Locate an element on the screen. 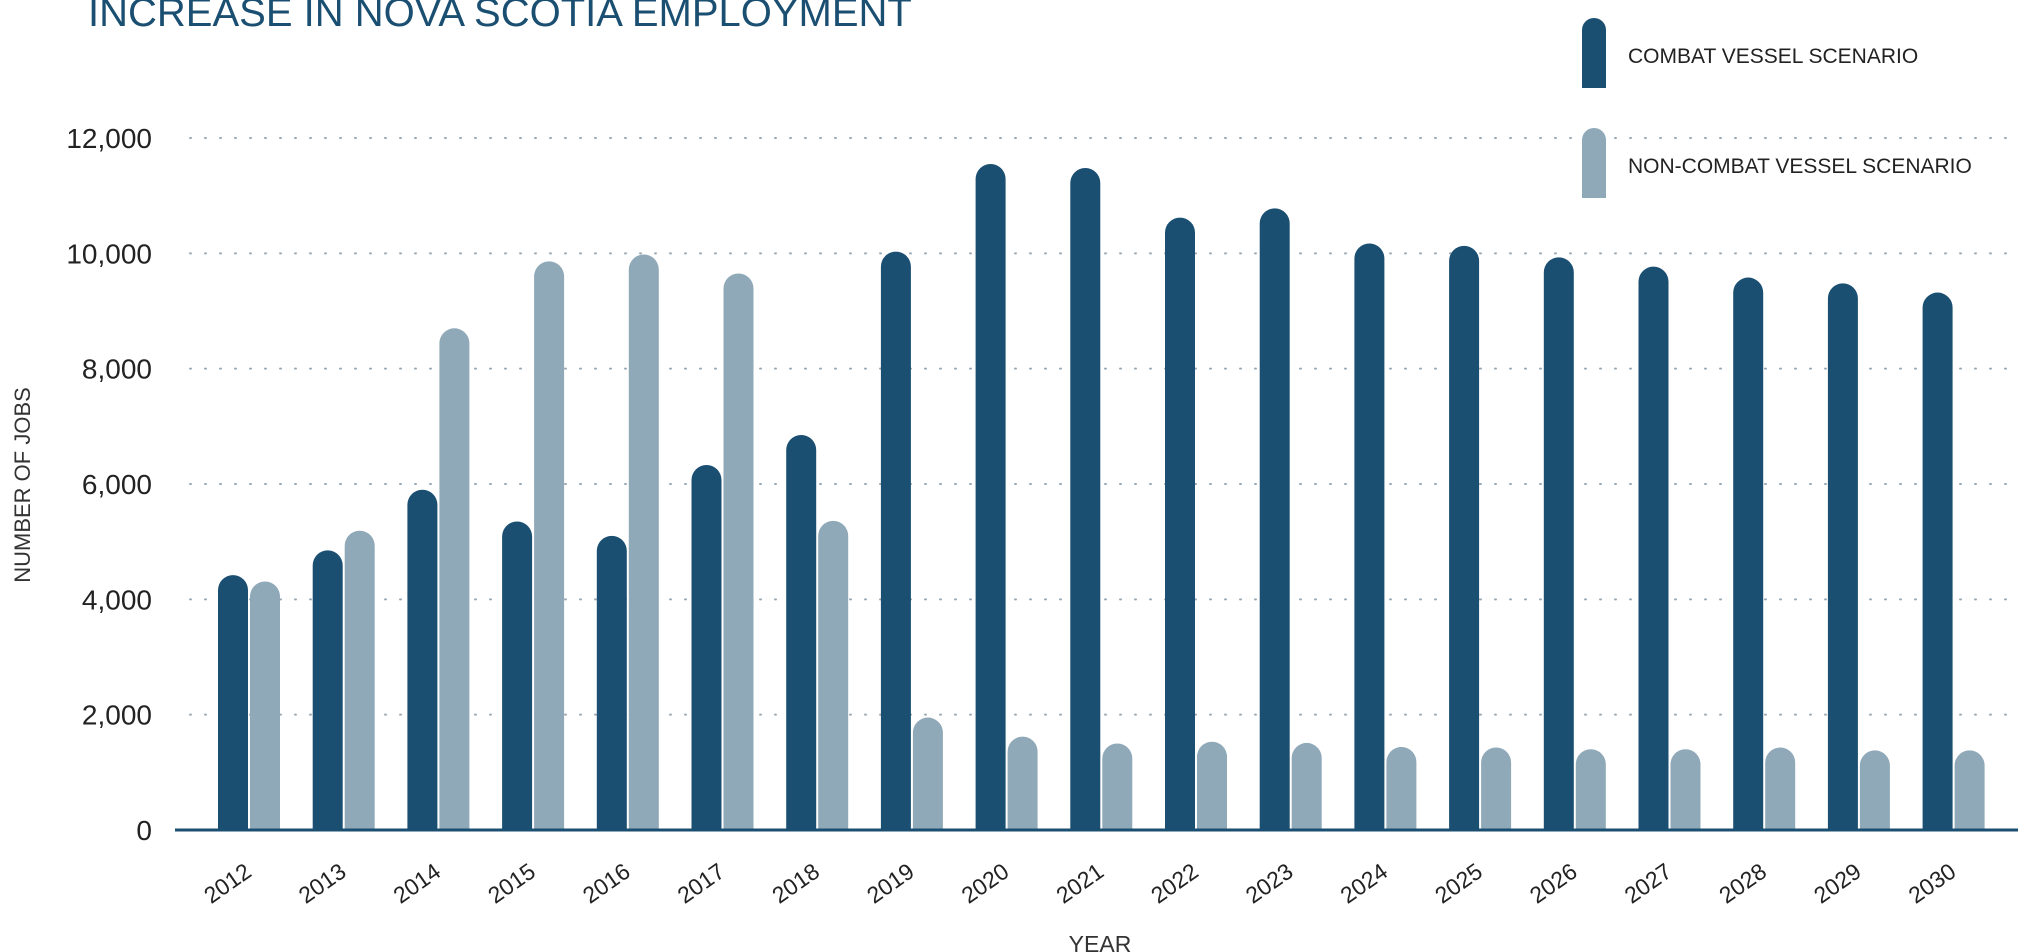 The height and width of the screenshot is (952, 2018). x-tick-label: 2021 is located at coordinates (1079, 883).